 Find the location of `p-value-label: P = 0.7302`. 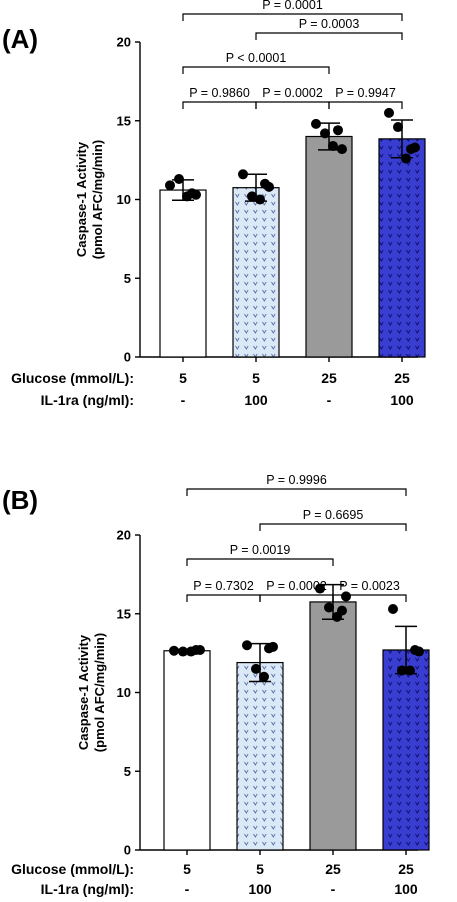

p-value-label: P = 0.7302 is located at coordinates (223, 586).